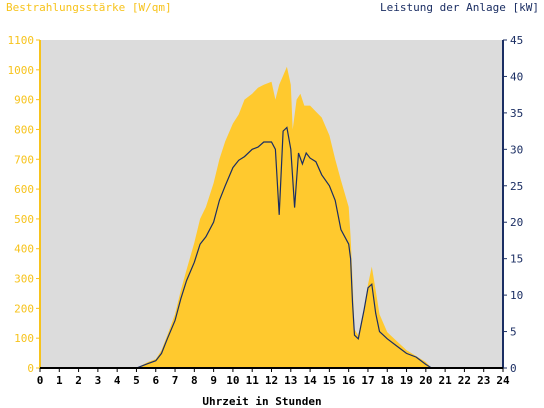 This screenshot has width=544, height=408. I want to click on x-tick-label: 3, so click(98, 380).